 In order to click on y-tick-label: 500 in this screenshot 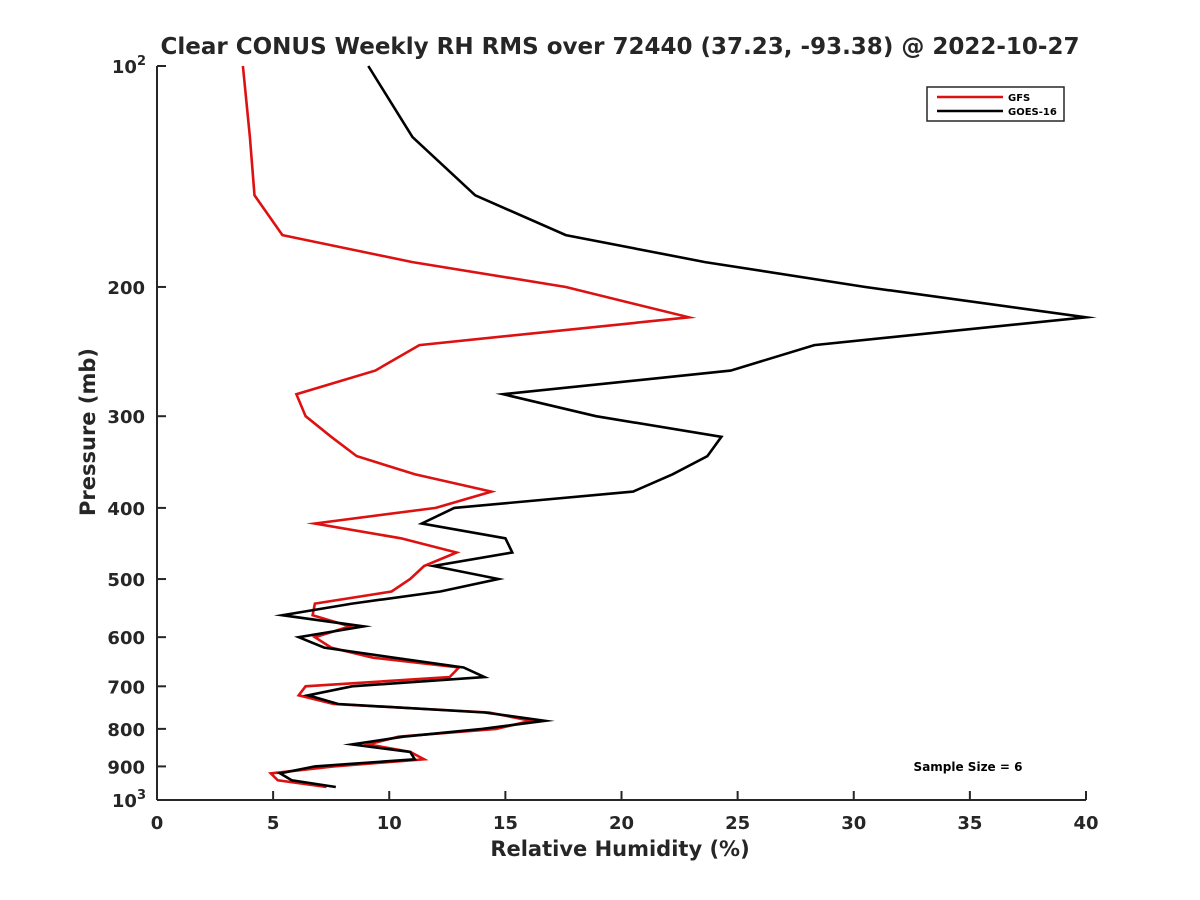, I will do `click(126, 580)`.